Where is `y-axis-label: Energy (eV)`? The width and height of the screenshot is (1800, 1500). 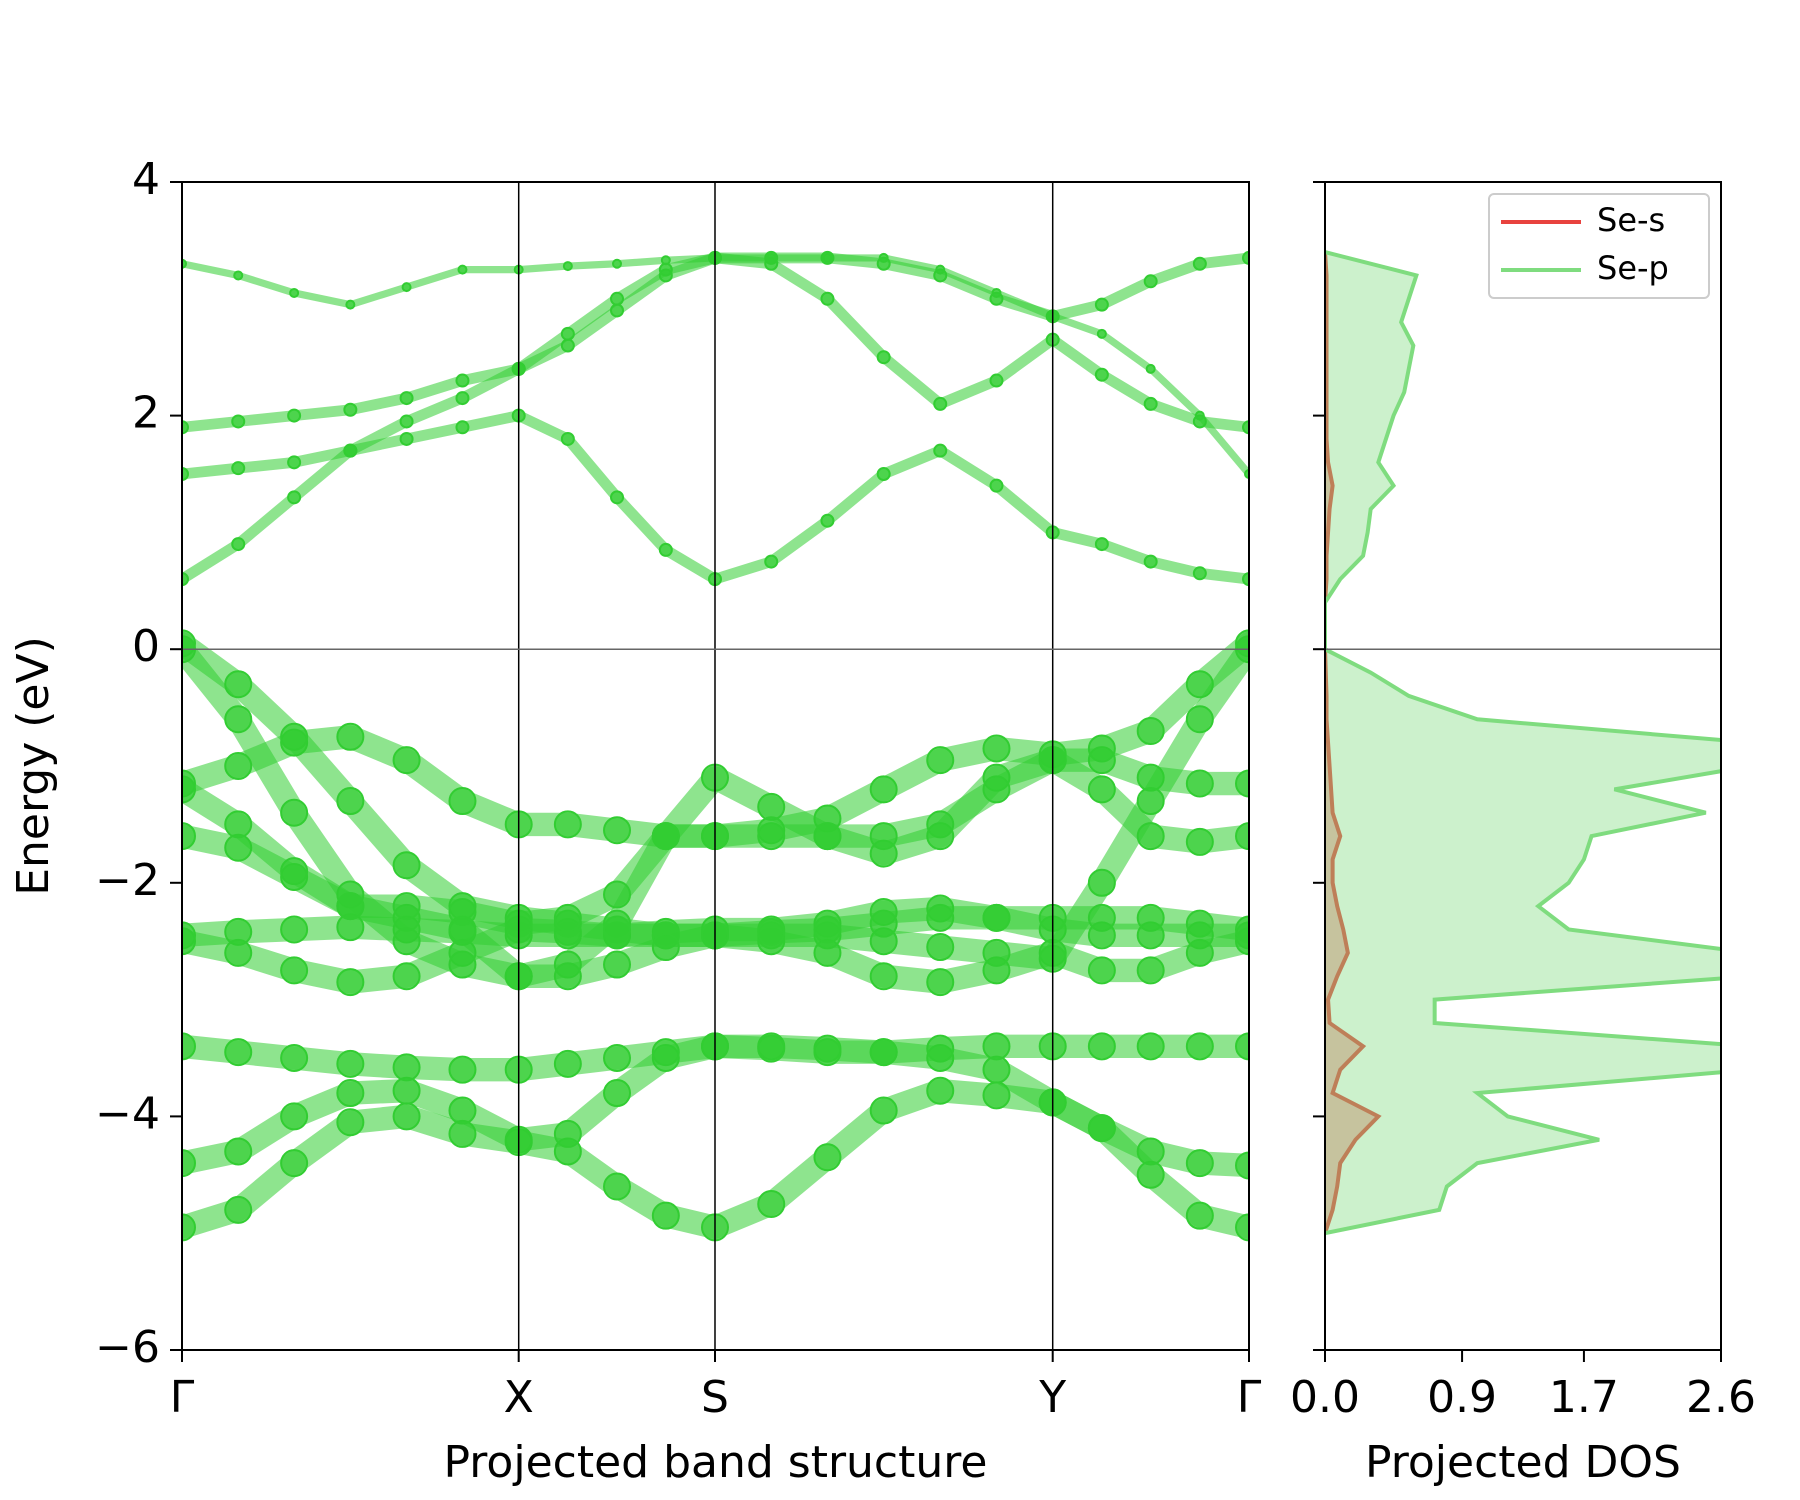 y-axis-label: Energy (eV) is located at coordinates (33, 766).